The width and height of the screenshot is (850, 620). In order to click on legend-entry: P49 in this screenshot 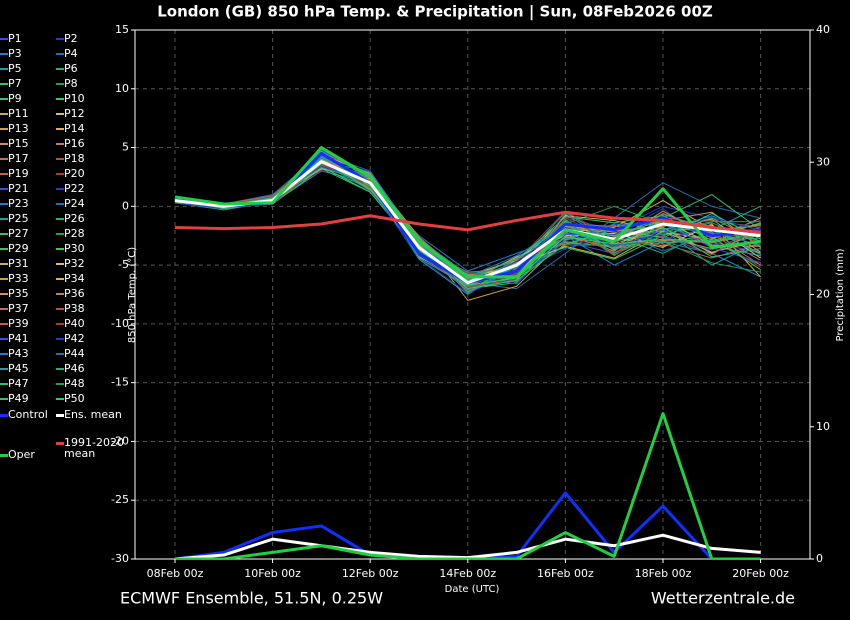, I will do `click(38, 398)`.